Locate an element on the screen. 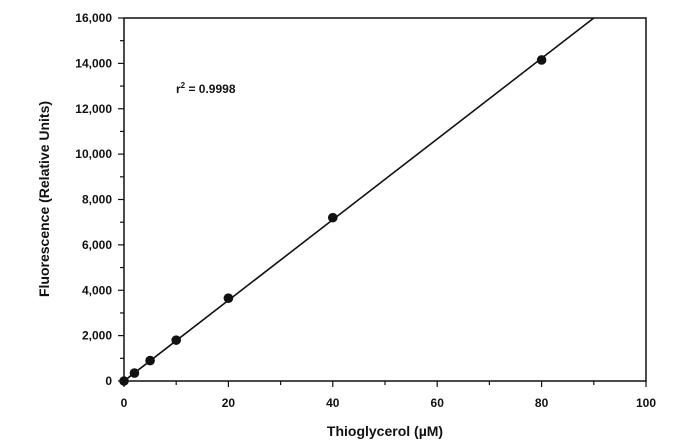 The image size is (673, 446). y-tick-label: 8,000 is located at coordinates (97, 200).